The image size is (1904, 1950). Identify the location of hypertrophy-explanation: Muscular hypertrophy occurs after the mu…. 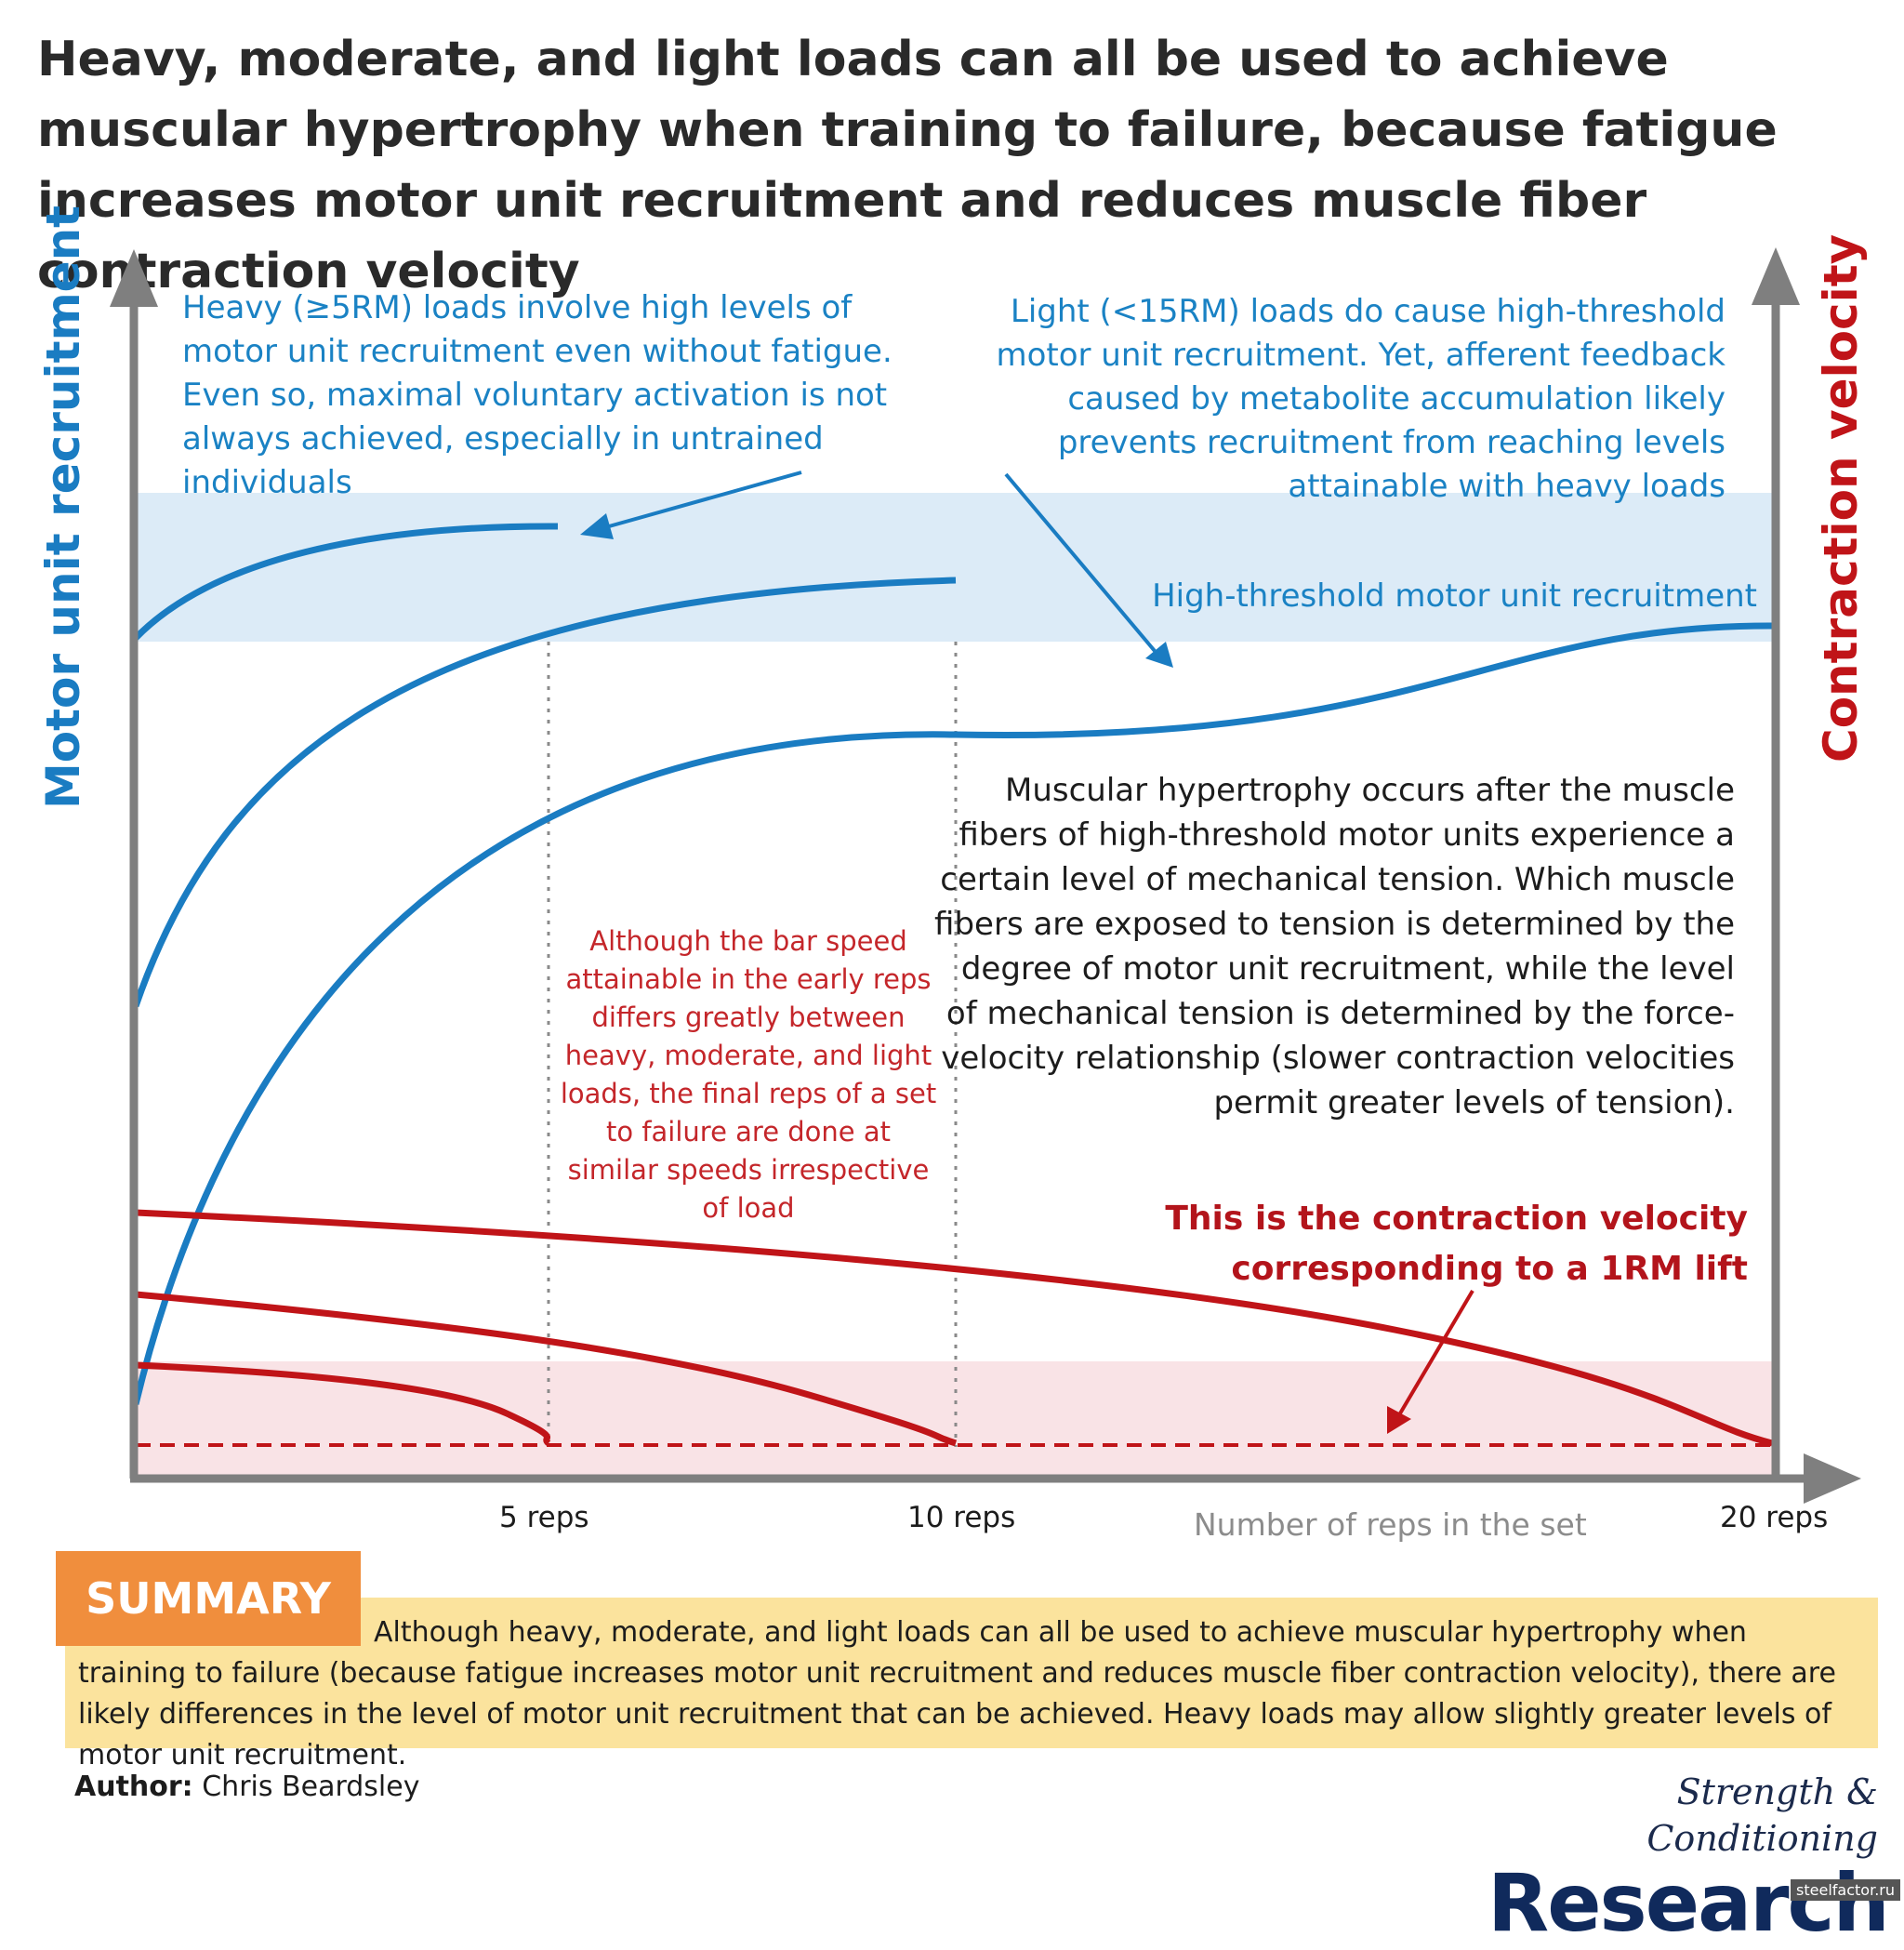
(1334, 946).